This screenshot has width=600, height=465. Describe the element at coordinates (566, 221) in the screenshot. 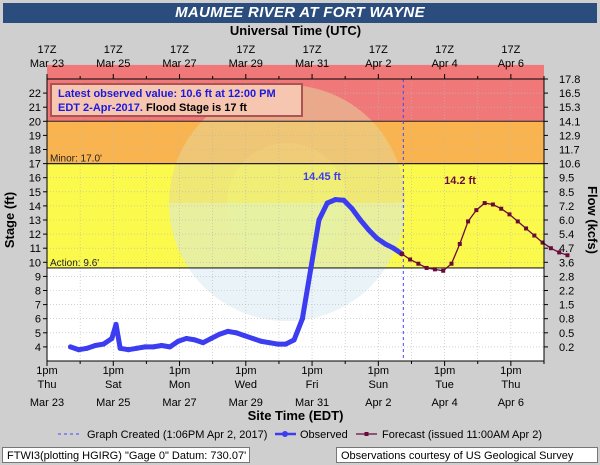

I see `right-tick-label: 6.0` at that location.